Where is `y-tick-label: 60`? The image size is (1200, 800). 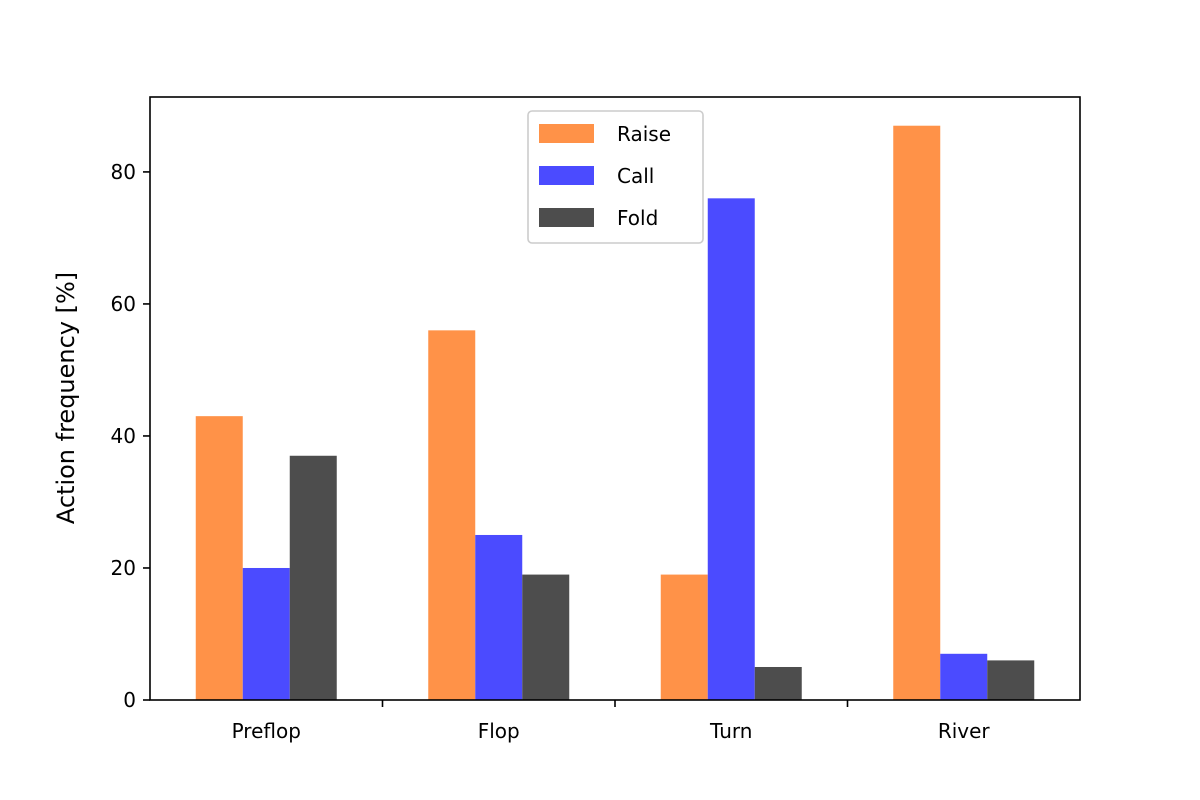 y-tick-label: 60 is located at coordinates (123, 304).